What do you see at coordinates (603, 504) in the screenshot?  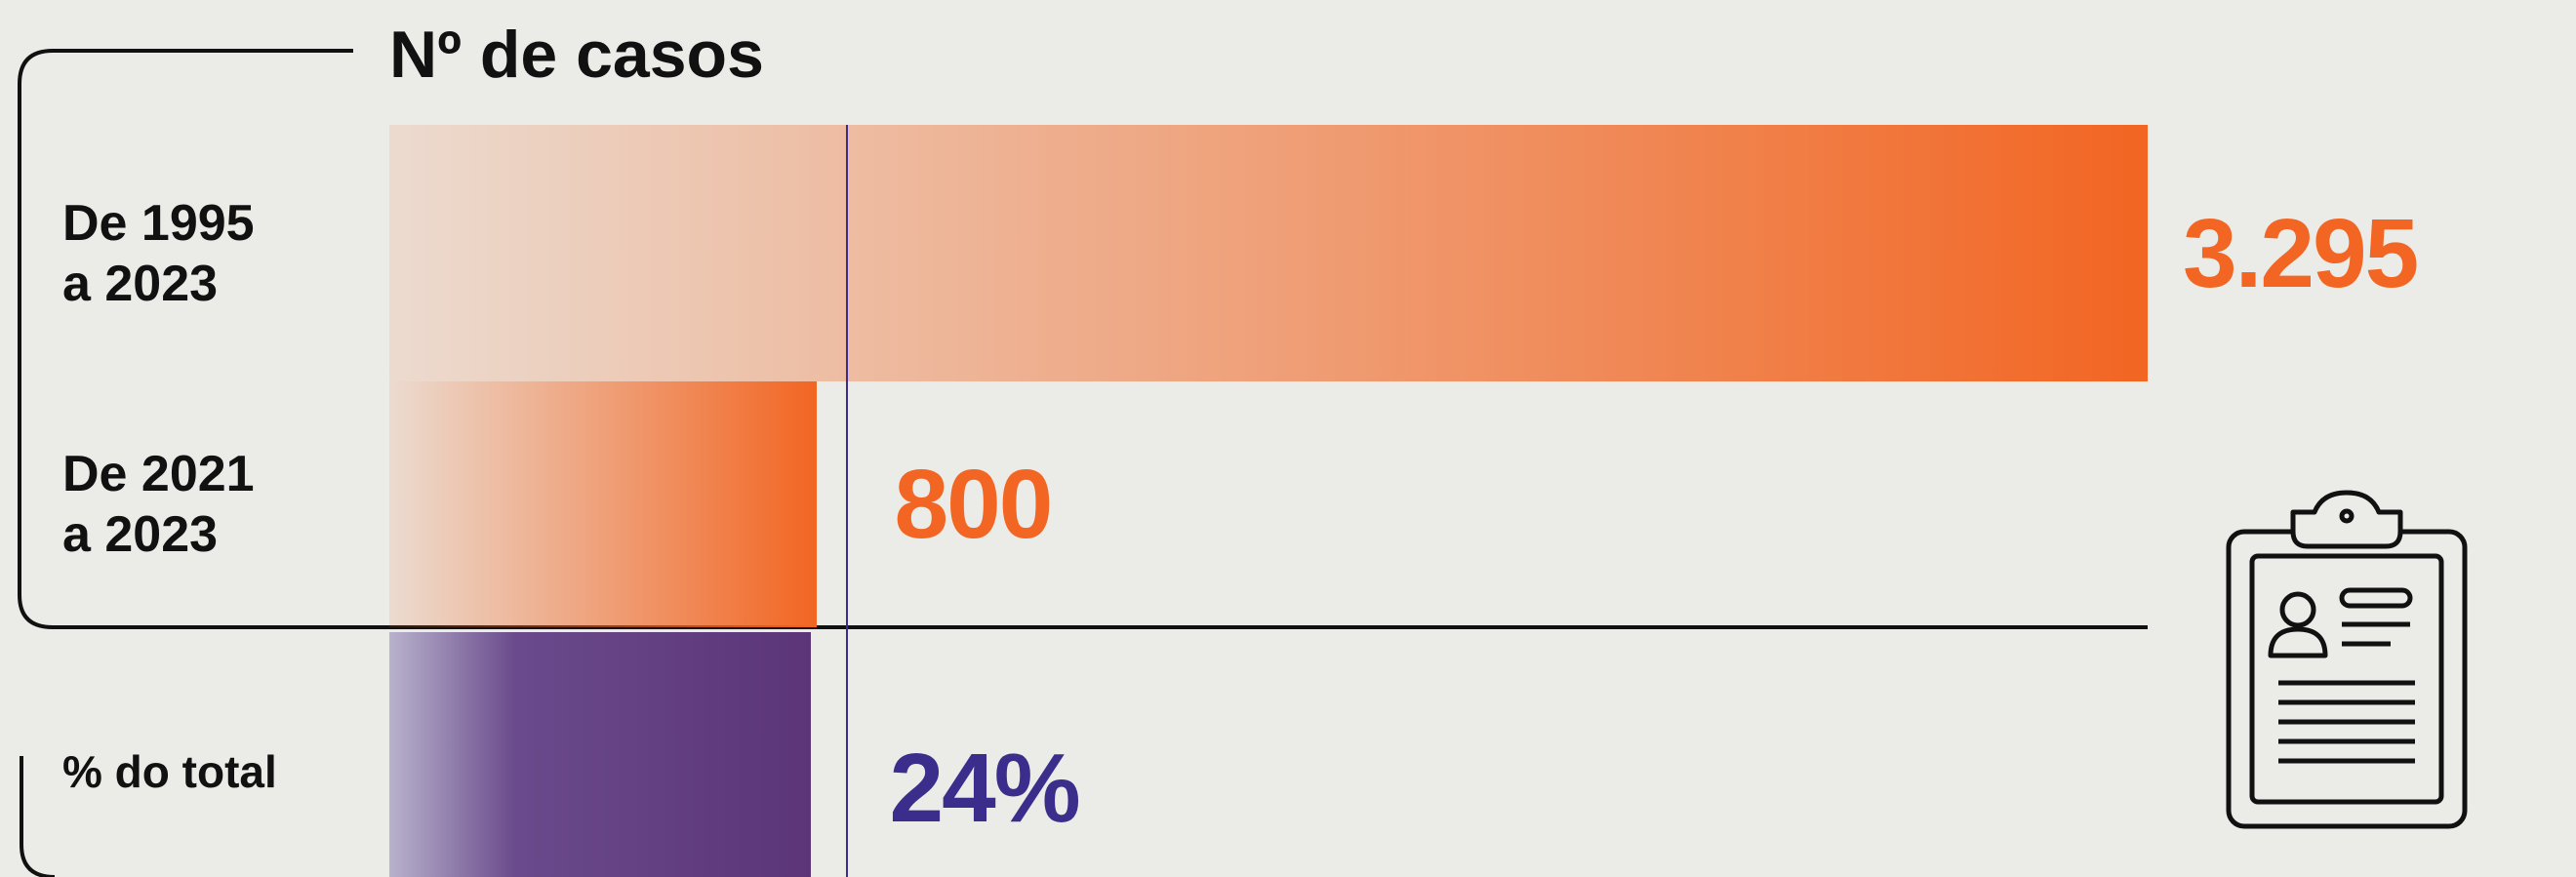 I see `bar` at bounding box center [603, 504].